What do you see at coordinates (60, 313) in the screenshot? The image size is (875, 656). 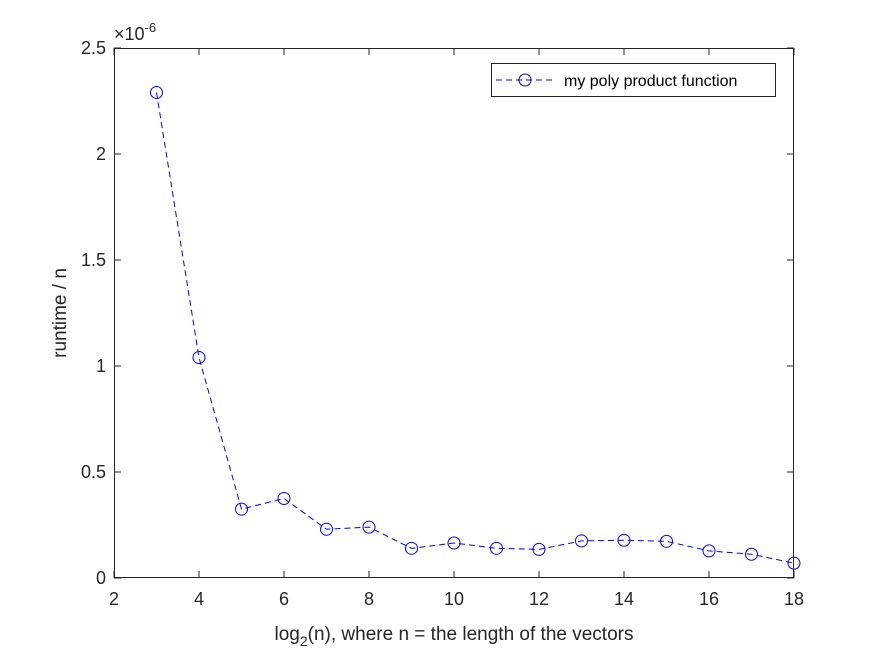 I see `y-axis-label: runtime / n` at bounding box center [60, 313].